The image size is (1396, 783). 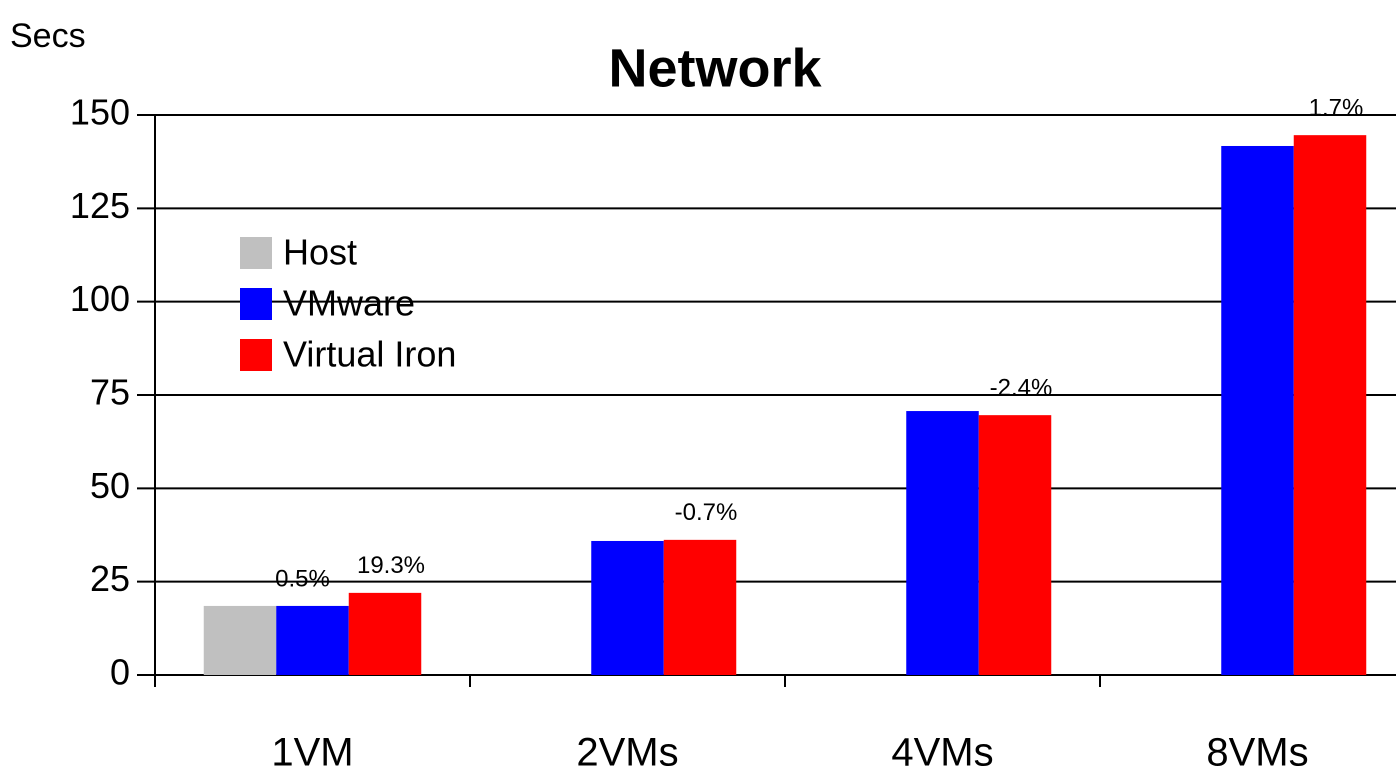 What do you see at coordinates (110, 578) in the screenshot?
I see `y-tick-label: 25` at bounding box center [110, 578].